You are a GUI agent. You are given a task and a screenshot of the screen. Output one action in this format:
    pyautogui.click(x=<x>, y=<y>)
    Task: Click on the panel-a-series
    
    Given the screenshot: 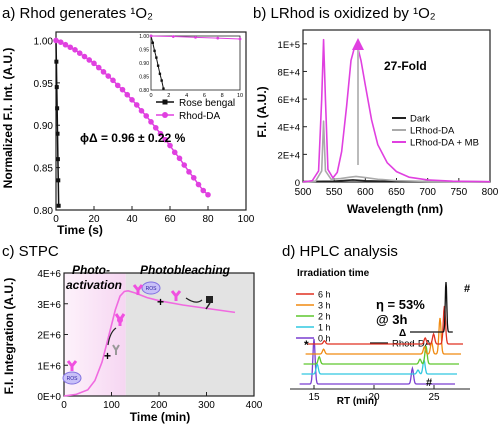 What is the action you would take?
    pyautogui.click(x=132, y=122)
    